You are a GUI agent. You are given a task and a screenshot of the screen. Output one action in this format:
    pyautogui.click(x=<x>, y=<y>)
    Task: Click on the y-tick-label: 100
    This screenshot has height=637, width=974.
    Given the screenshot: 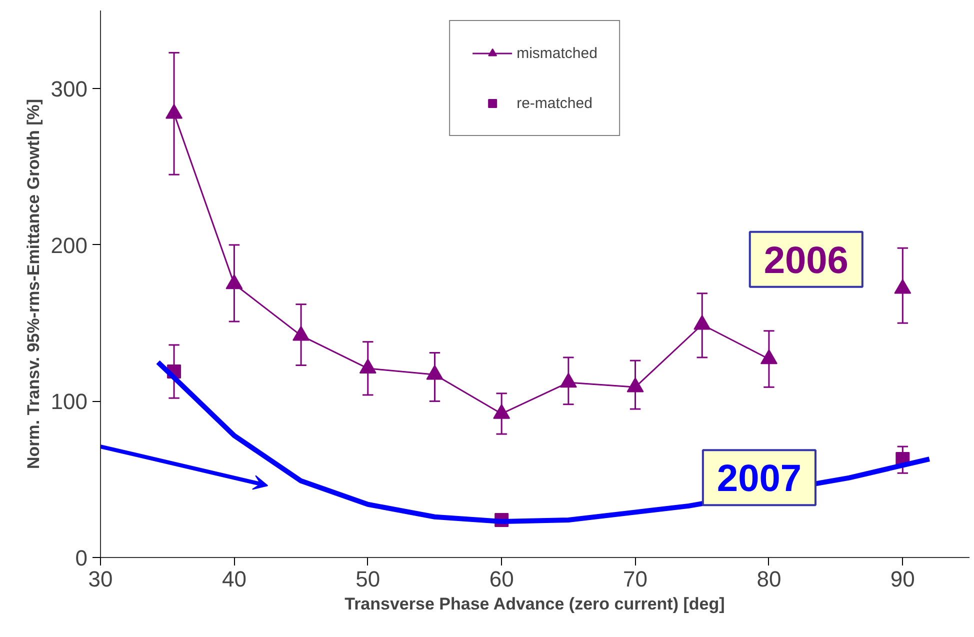 What is the action you would take?
    pyautogui.click(x=69, y=401)
    